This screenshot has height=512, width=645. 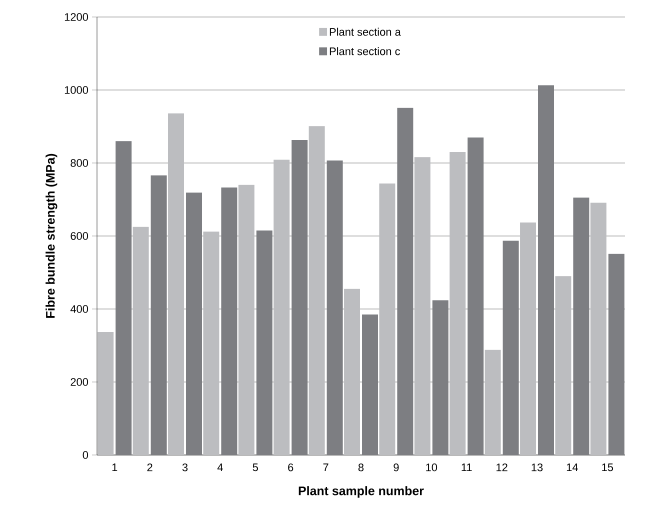 What do you see at coordinates (185, 468) in the screenshot?
I see `x-tick-label: 3` at bounding box center [185, 468].